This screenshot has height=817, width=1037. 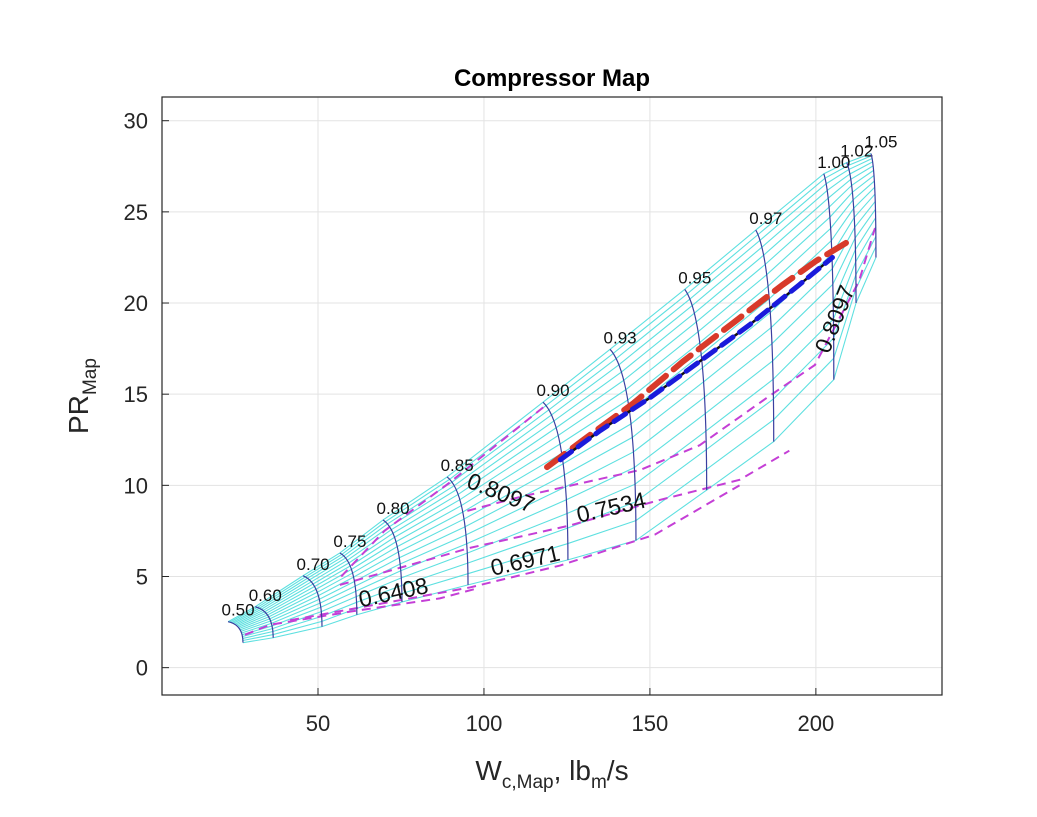 What do you see at coordinates (265, 595) in the screenshot?
I see `speed-line-label: 0.60` at bounding box center [265, 595].